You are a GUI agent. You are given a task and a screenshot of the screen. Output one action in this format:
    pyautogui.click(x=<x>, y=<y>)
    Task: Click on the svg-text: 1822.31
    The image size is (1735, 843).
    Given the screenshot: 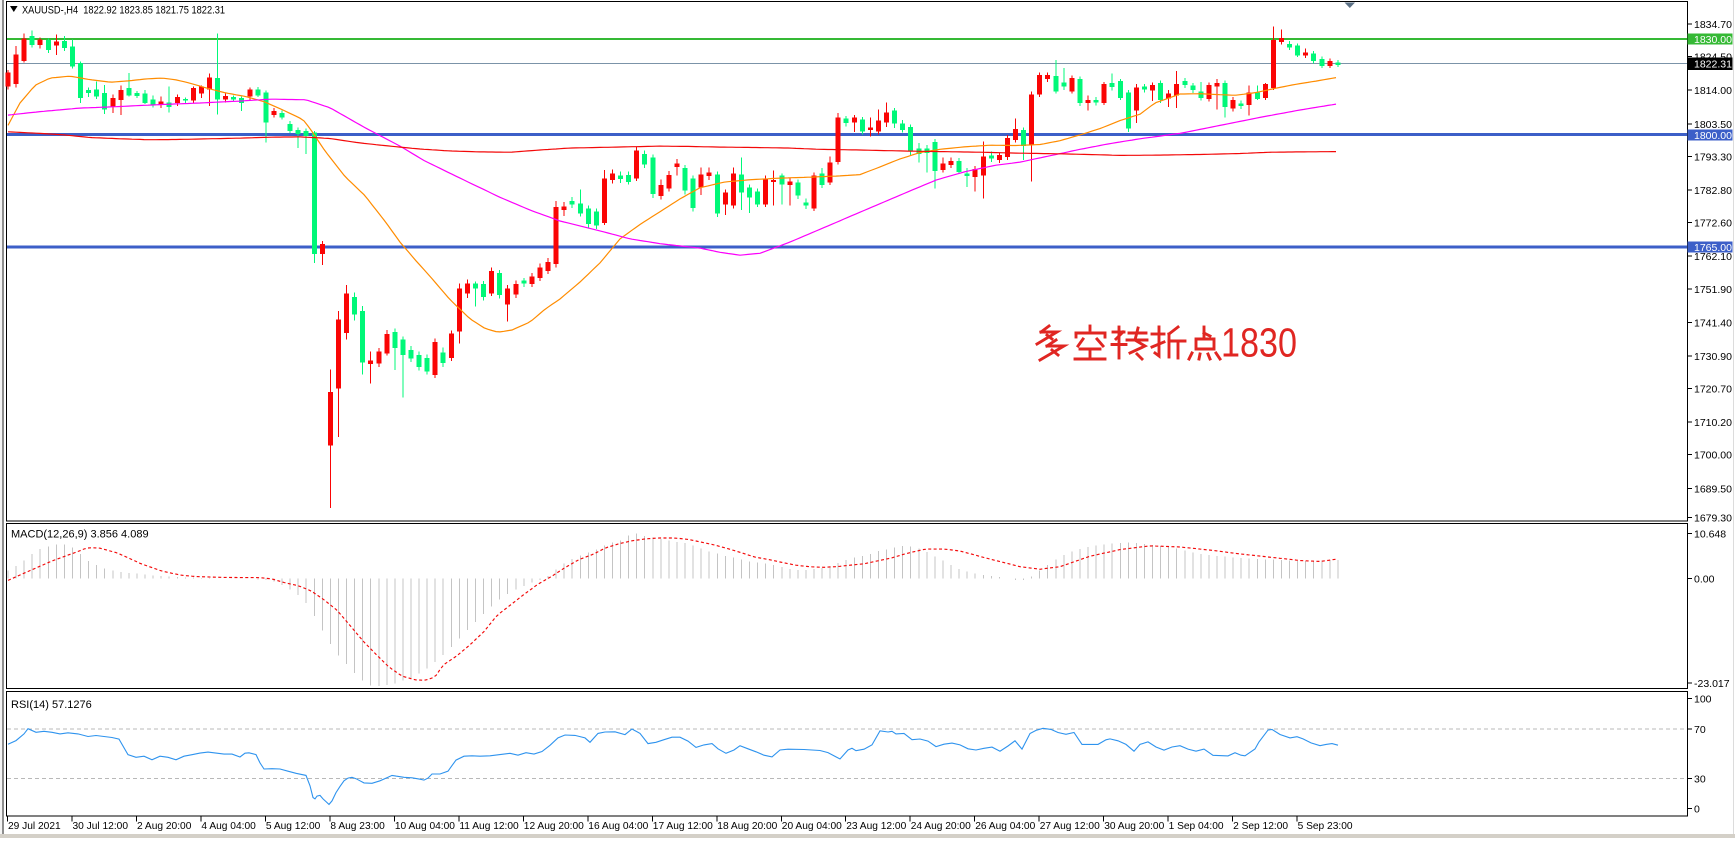 What is the action you would take?
    pyautogui.click(x=1713, y=65)
    